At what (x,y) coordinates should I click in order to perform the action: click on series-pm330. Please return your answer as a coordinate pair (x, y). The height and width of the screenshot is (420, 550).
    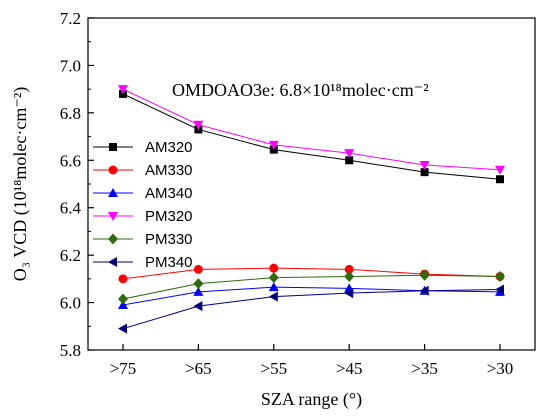
    Looking at the image, I should click on (311, 287).